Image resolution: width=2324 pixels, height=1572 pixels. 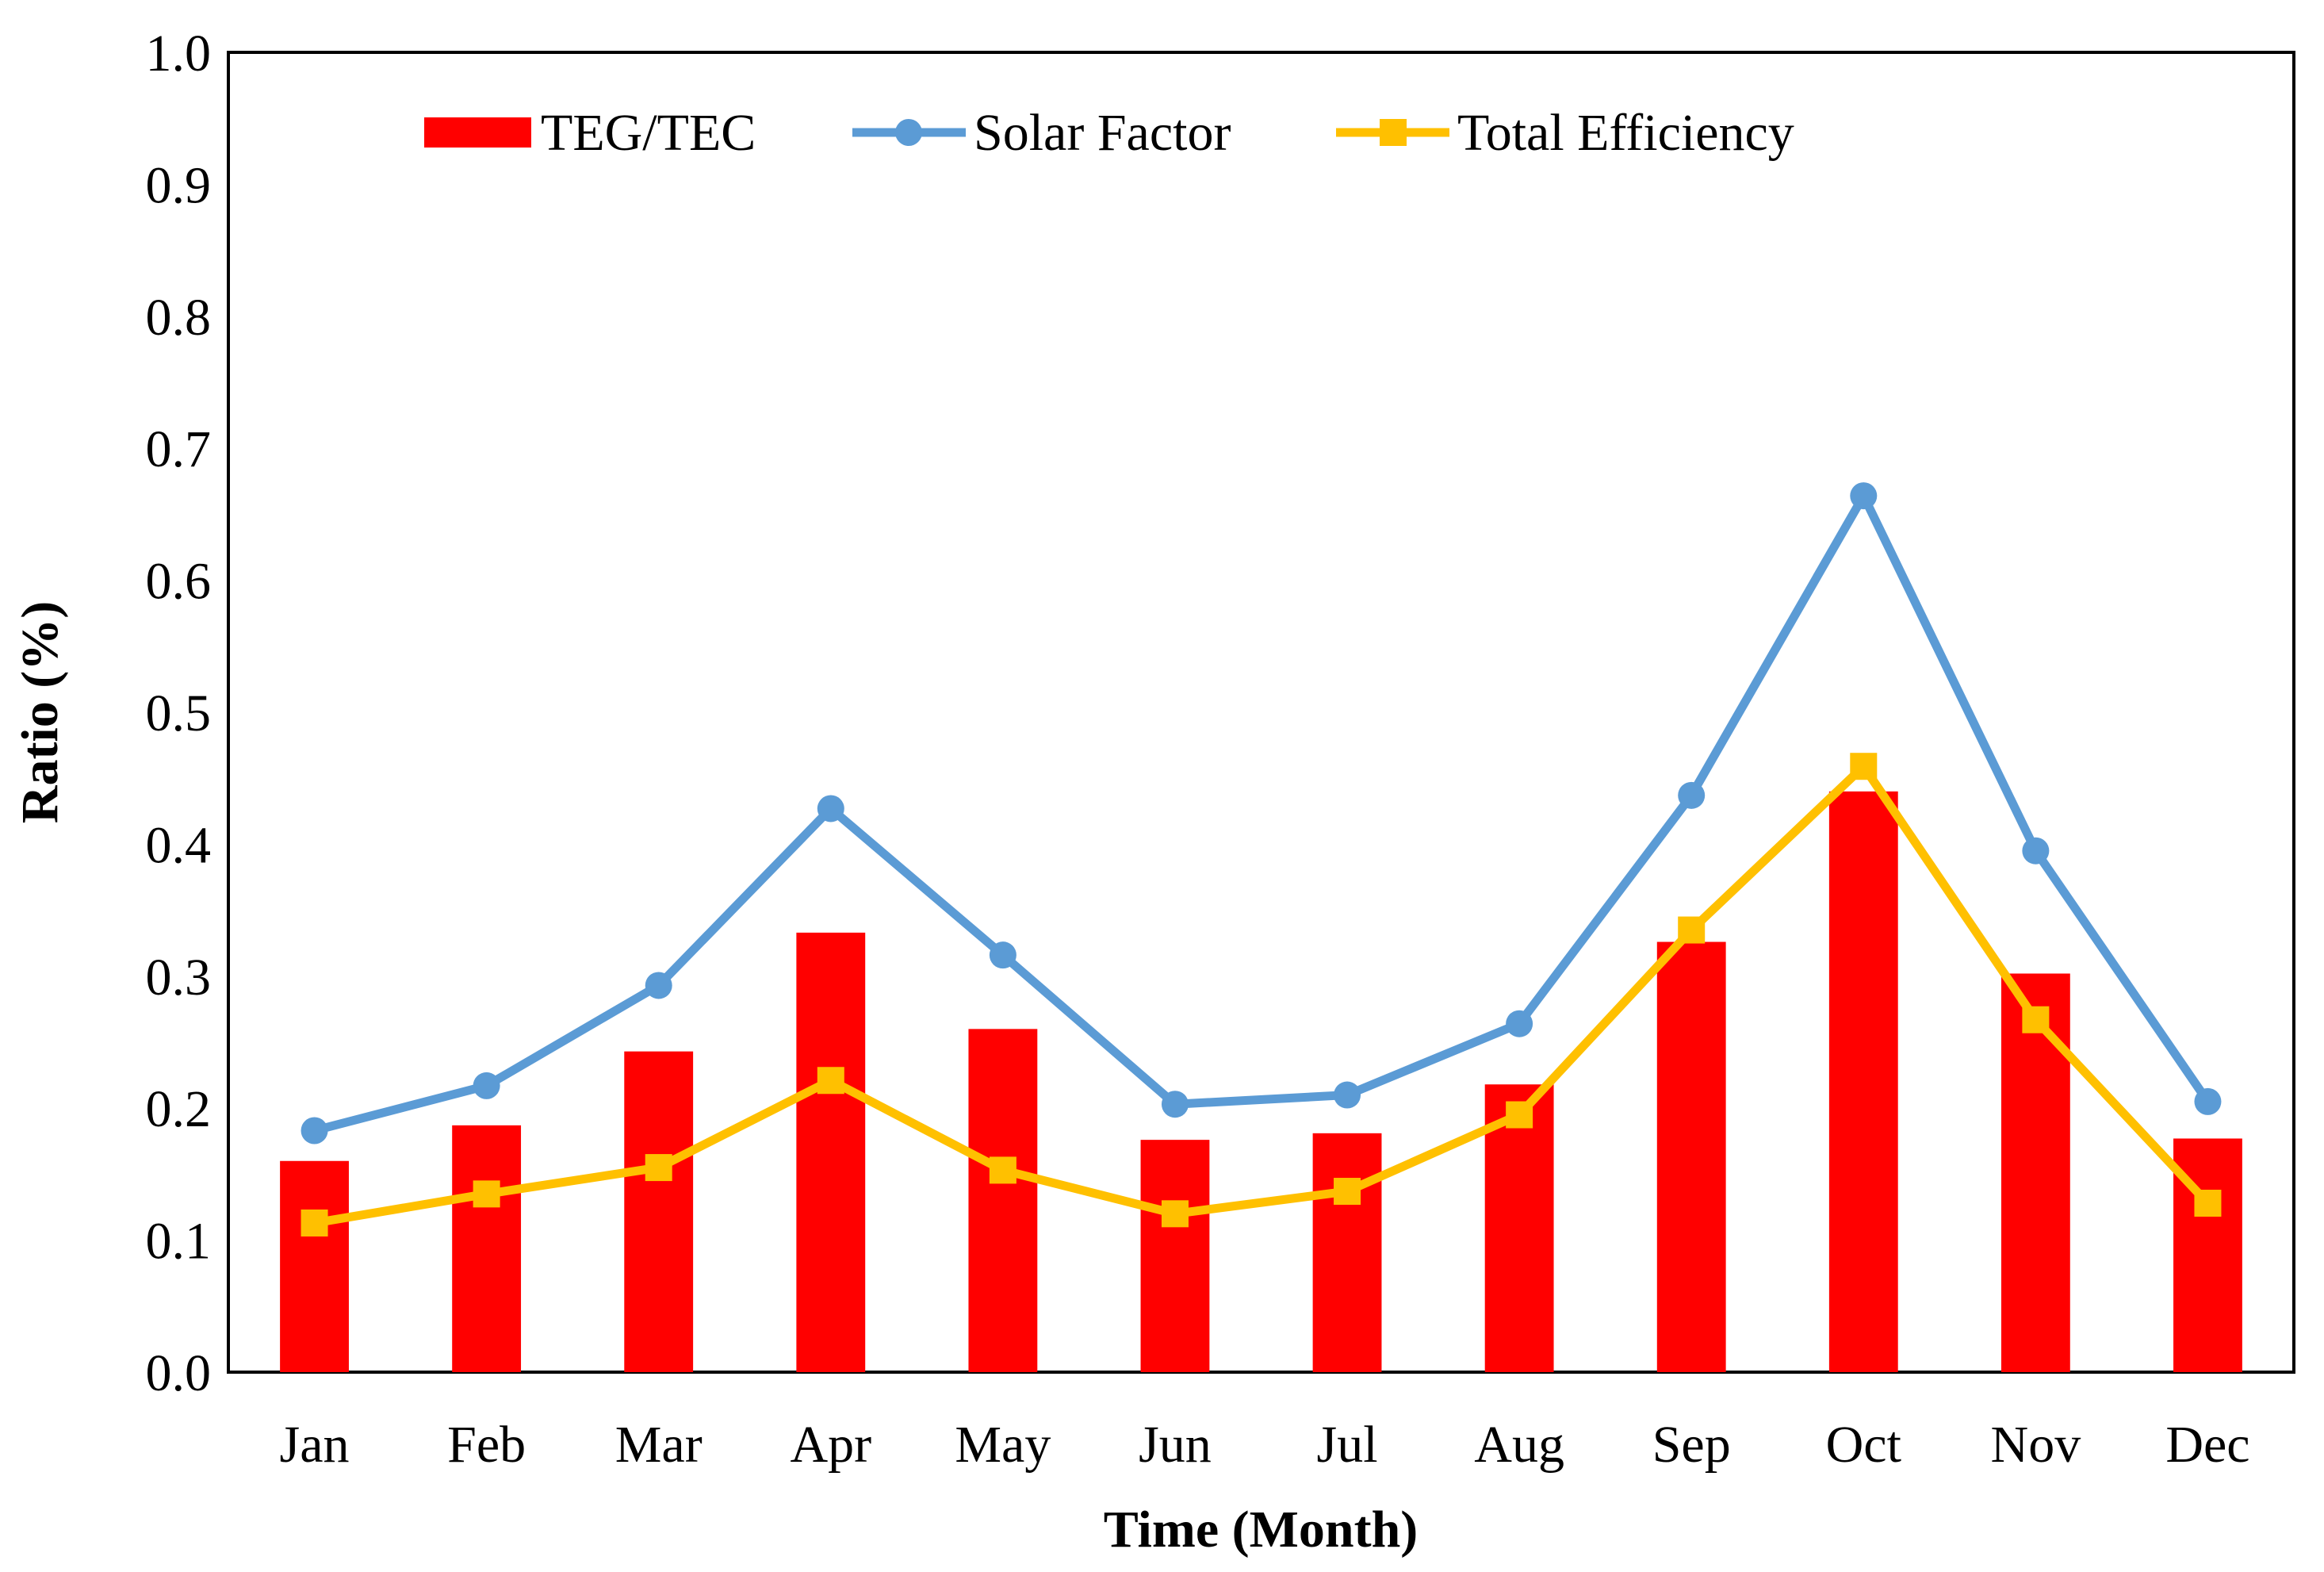 I want to click on legend-label-total-efficiency: Total Efficiency, so click(x=1625, y=133).